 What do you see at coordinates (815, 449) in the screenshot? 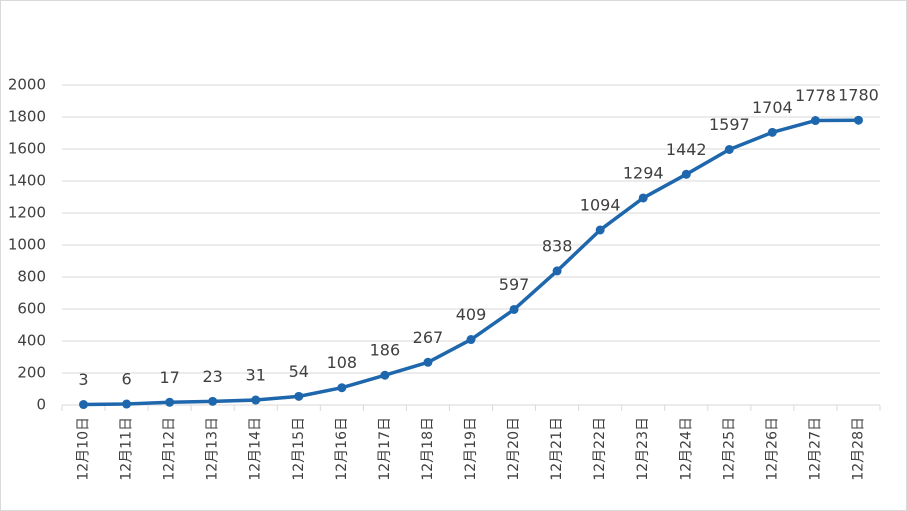
I see `x-tick-label: 12月27日` at bounding box center [815, 449].